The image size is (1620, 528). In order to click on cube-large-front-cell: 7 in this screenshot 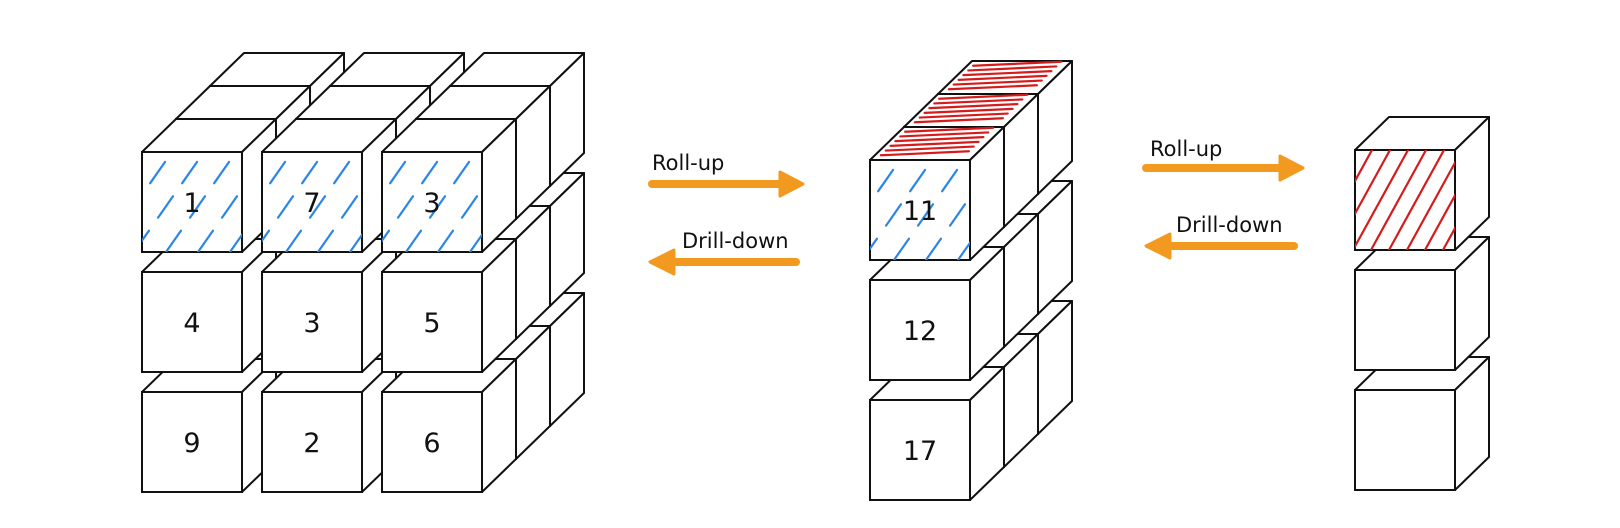, I will do `click(329, 185)`.